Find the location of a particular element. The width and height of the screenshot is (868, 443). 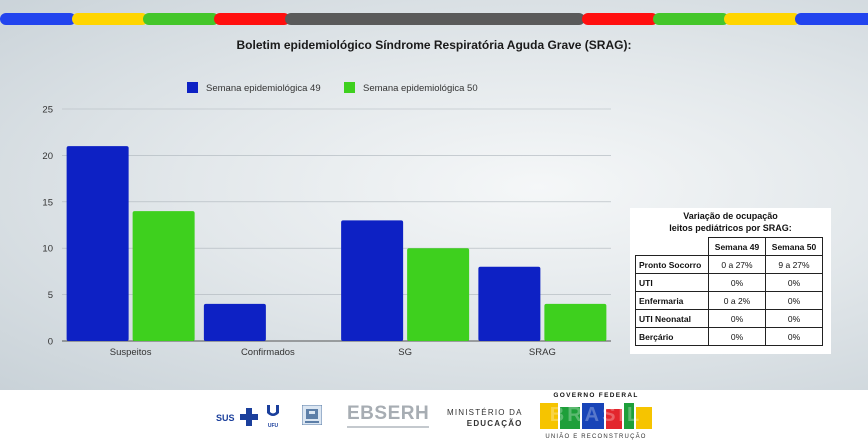

table-row: Berçário 0% 0% is located at coordinates (729, 336).